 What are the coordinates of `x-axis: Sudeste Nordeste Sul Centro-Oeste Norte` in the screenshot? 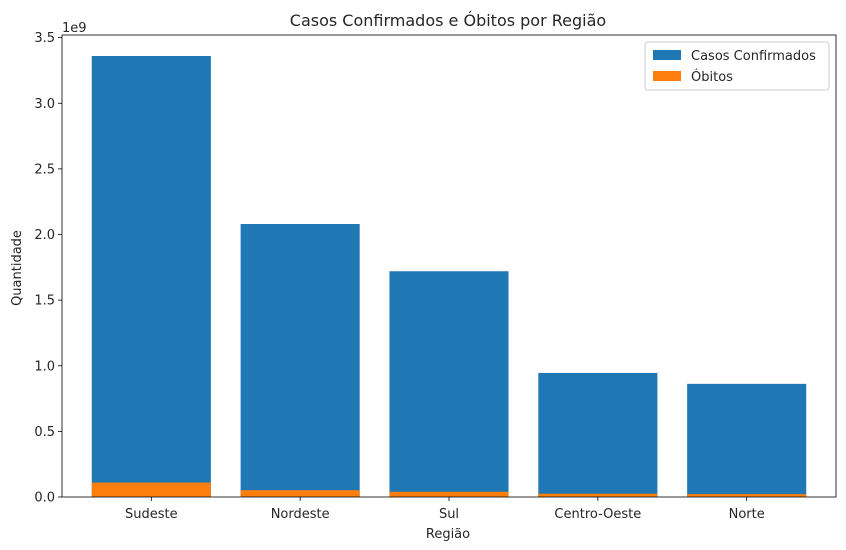 It's located at (445, 509).